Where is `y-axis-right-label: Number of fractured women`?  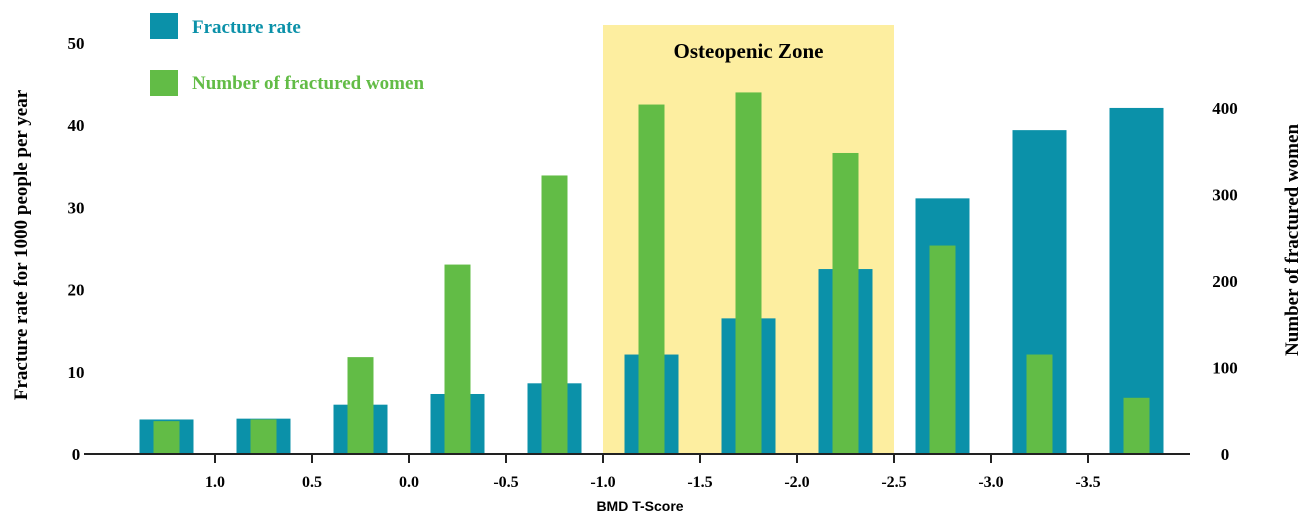
y-axis-right-label: Number of fractured women is located at coordinates (1292, 240).